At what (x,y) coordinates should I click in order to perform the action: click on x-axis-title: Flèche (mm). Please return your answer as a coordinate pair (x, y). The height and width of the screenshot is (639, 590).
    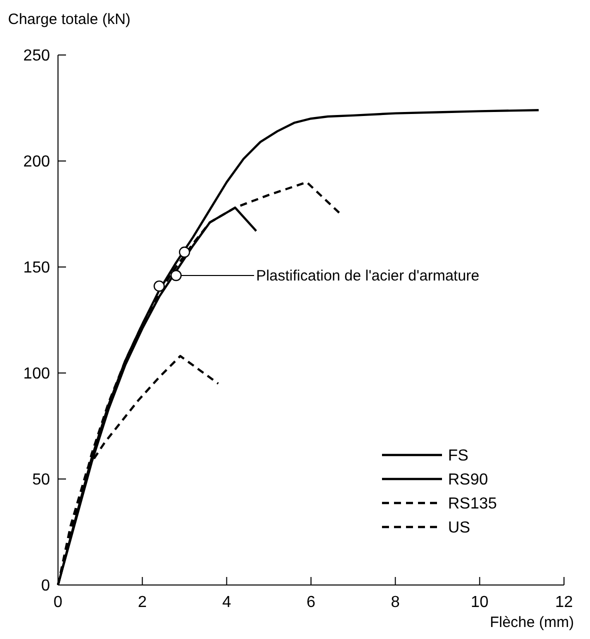
    Looking at the image, I should click on (532, 622).